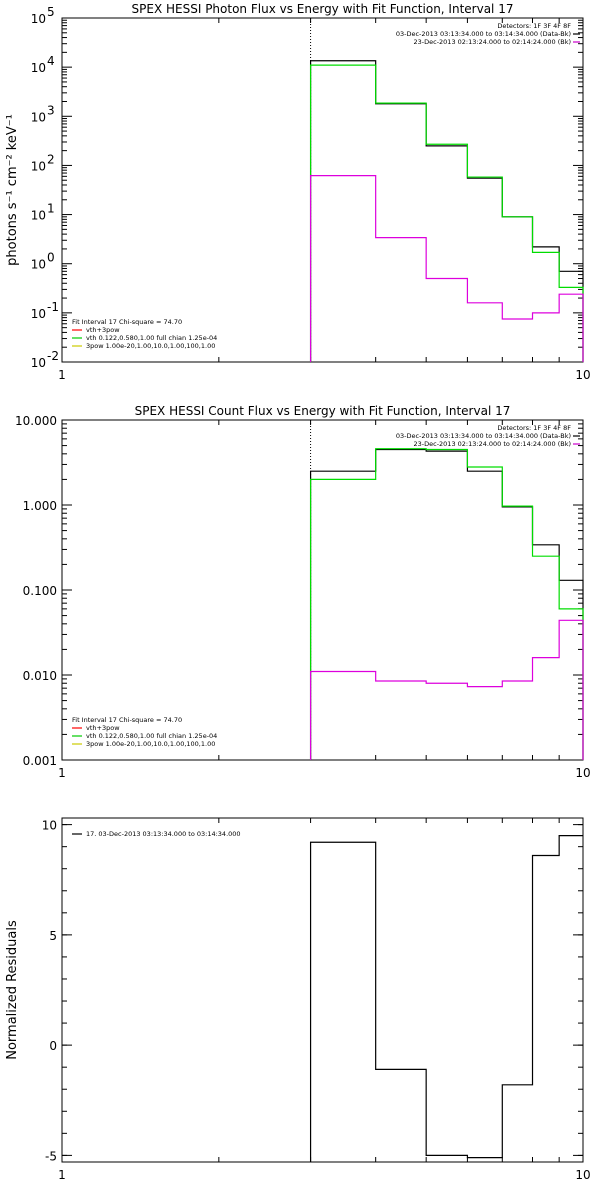 Image resolution: width=600 pixels, height=1200 pixels. I want to click on y-tick-exponent: 5, so click(51, 12).